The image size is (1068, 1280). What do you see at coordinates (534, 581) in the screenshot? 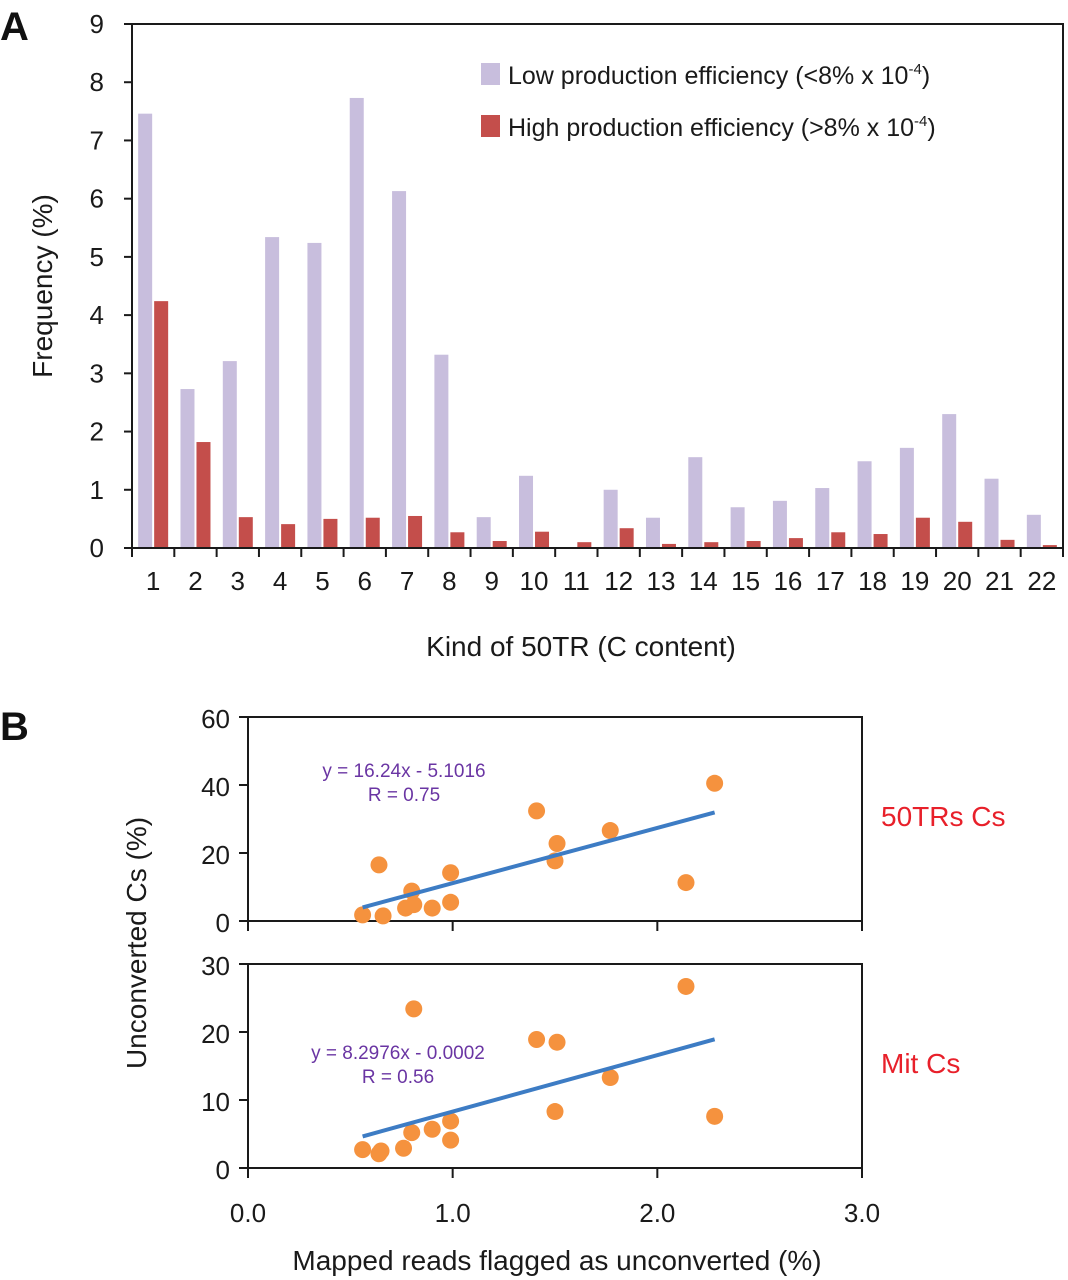
I see `x-tick-label: 10` at bounding box center [534, 581].